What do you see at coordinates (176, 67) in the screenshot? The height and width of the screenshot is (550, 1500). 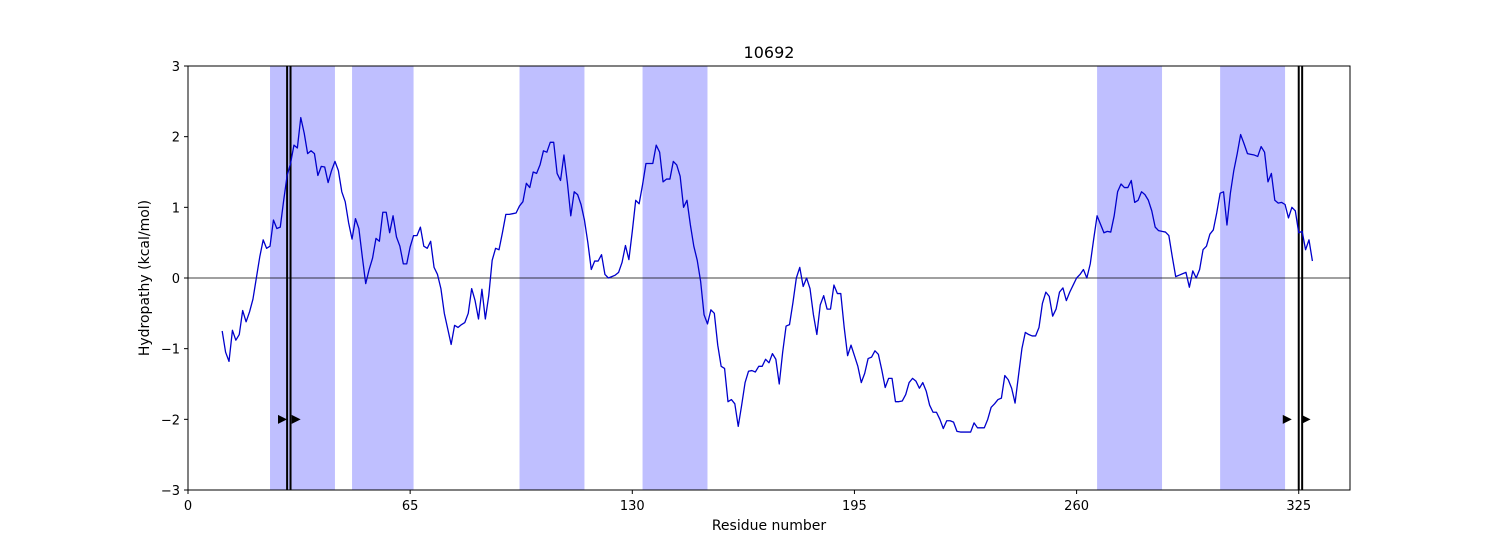 I see `y-tick-label: 3` at bounding box center [176, 67].